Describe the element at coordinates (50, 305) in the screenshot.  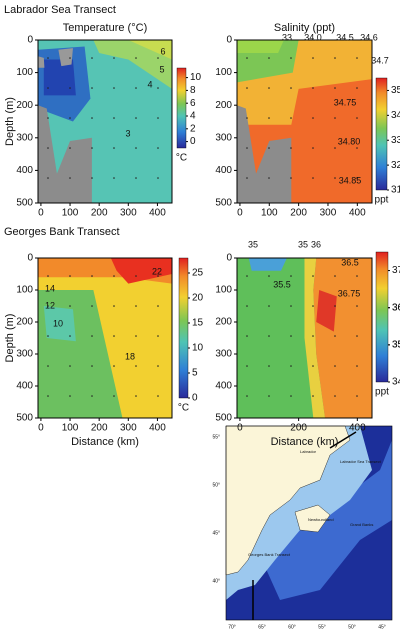
I see `contour-label: 12` at that location.